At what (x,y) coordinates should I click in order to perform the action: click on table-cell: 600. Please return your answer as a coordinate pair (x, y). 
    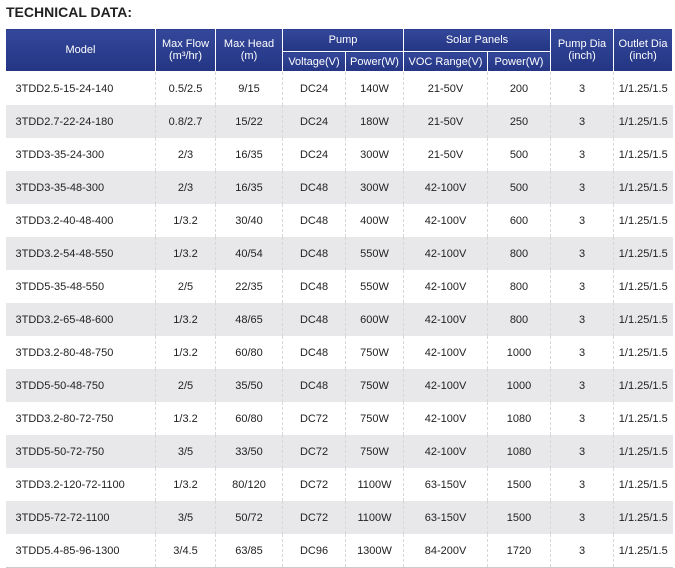
    Looking at the image, I should click on (519, 220).